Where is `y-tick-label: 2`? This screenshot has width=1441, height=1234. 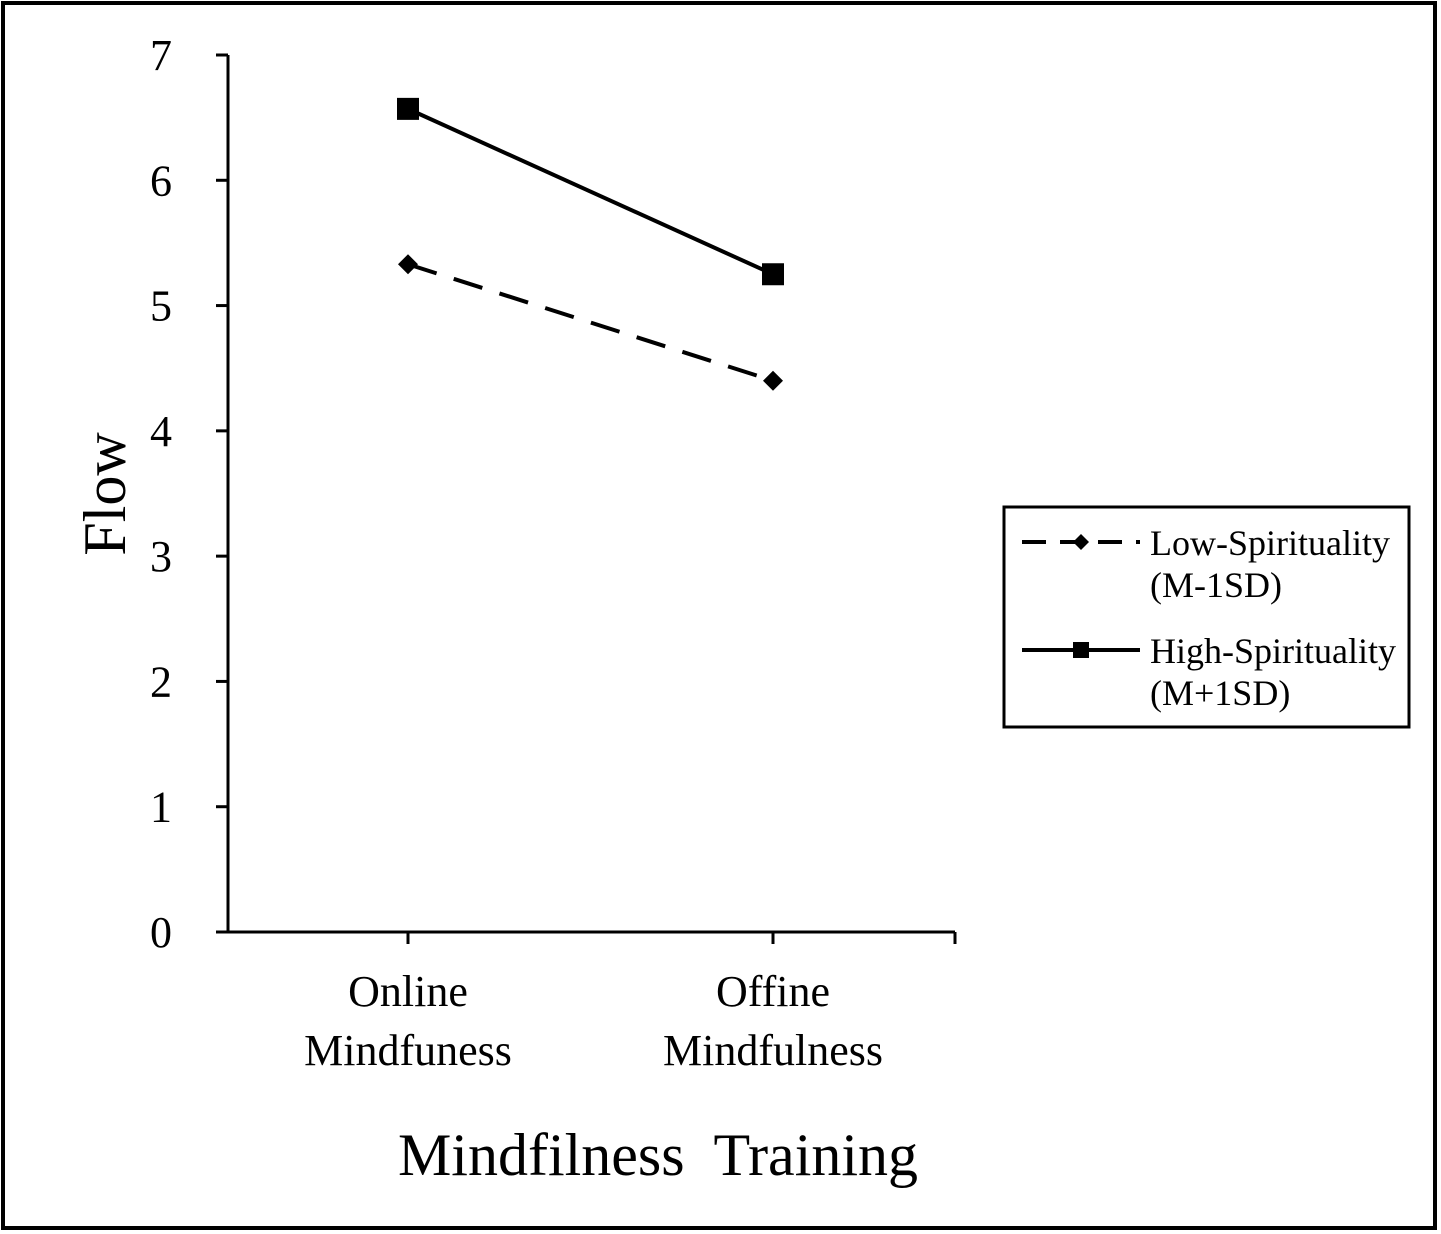
y-tick-label: 2 is located at coordinates (161, 681).